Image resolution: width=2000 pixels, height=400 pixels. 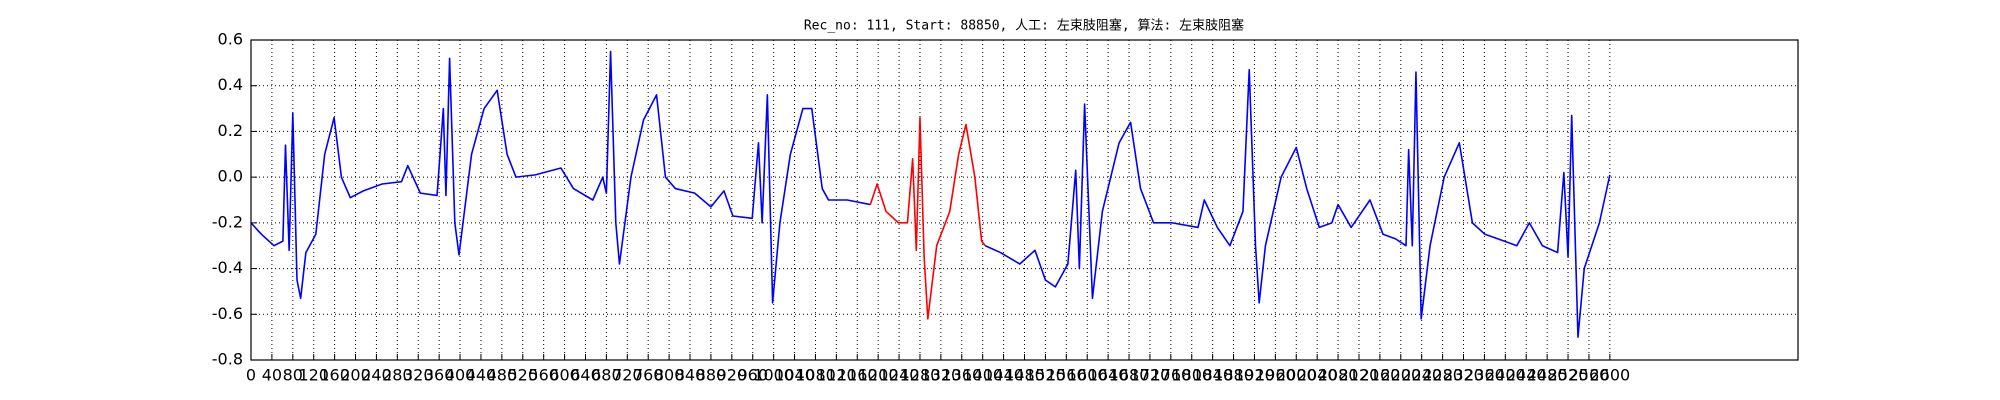 What do you see at coordinates (230, 130) in the screenshot?
I see `y-tick-label: 0.2` at bounding box center [230, 130].